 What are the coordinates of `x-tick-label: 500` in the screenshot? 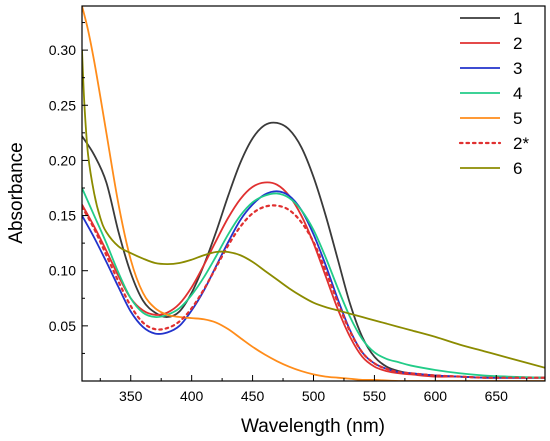 It's located at (314, 396).